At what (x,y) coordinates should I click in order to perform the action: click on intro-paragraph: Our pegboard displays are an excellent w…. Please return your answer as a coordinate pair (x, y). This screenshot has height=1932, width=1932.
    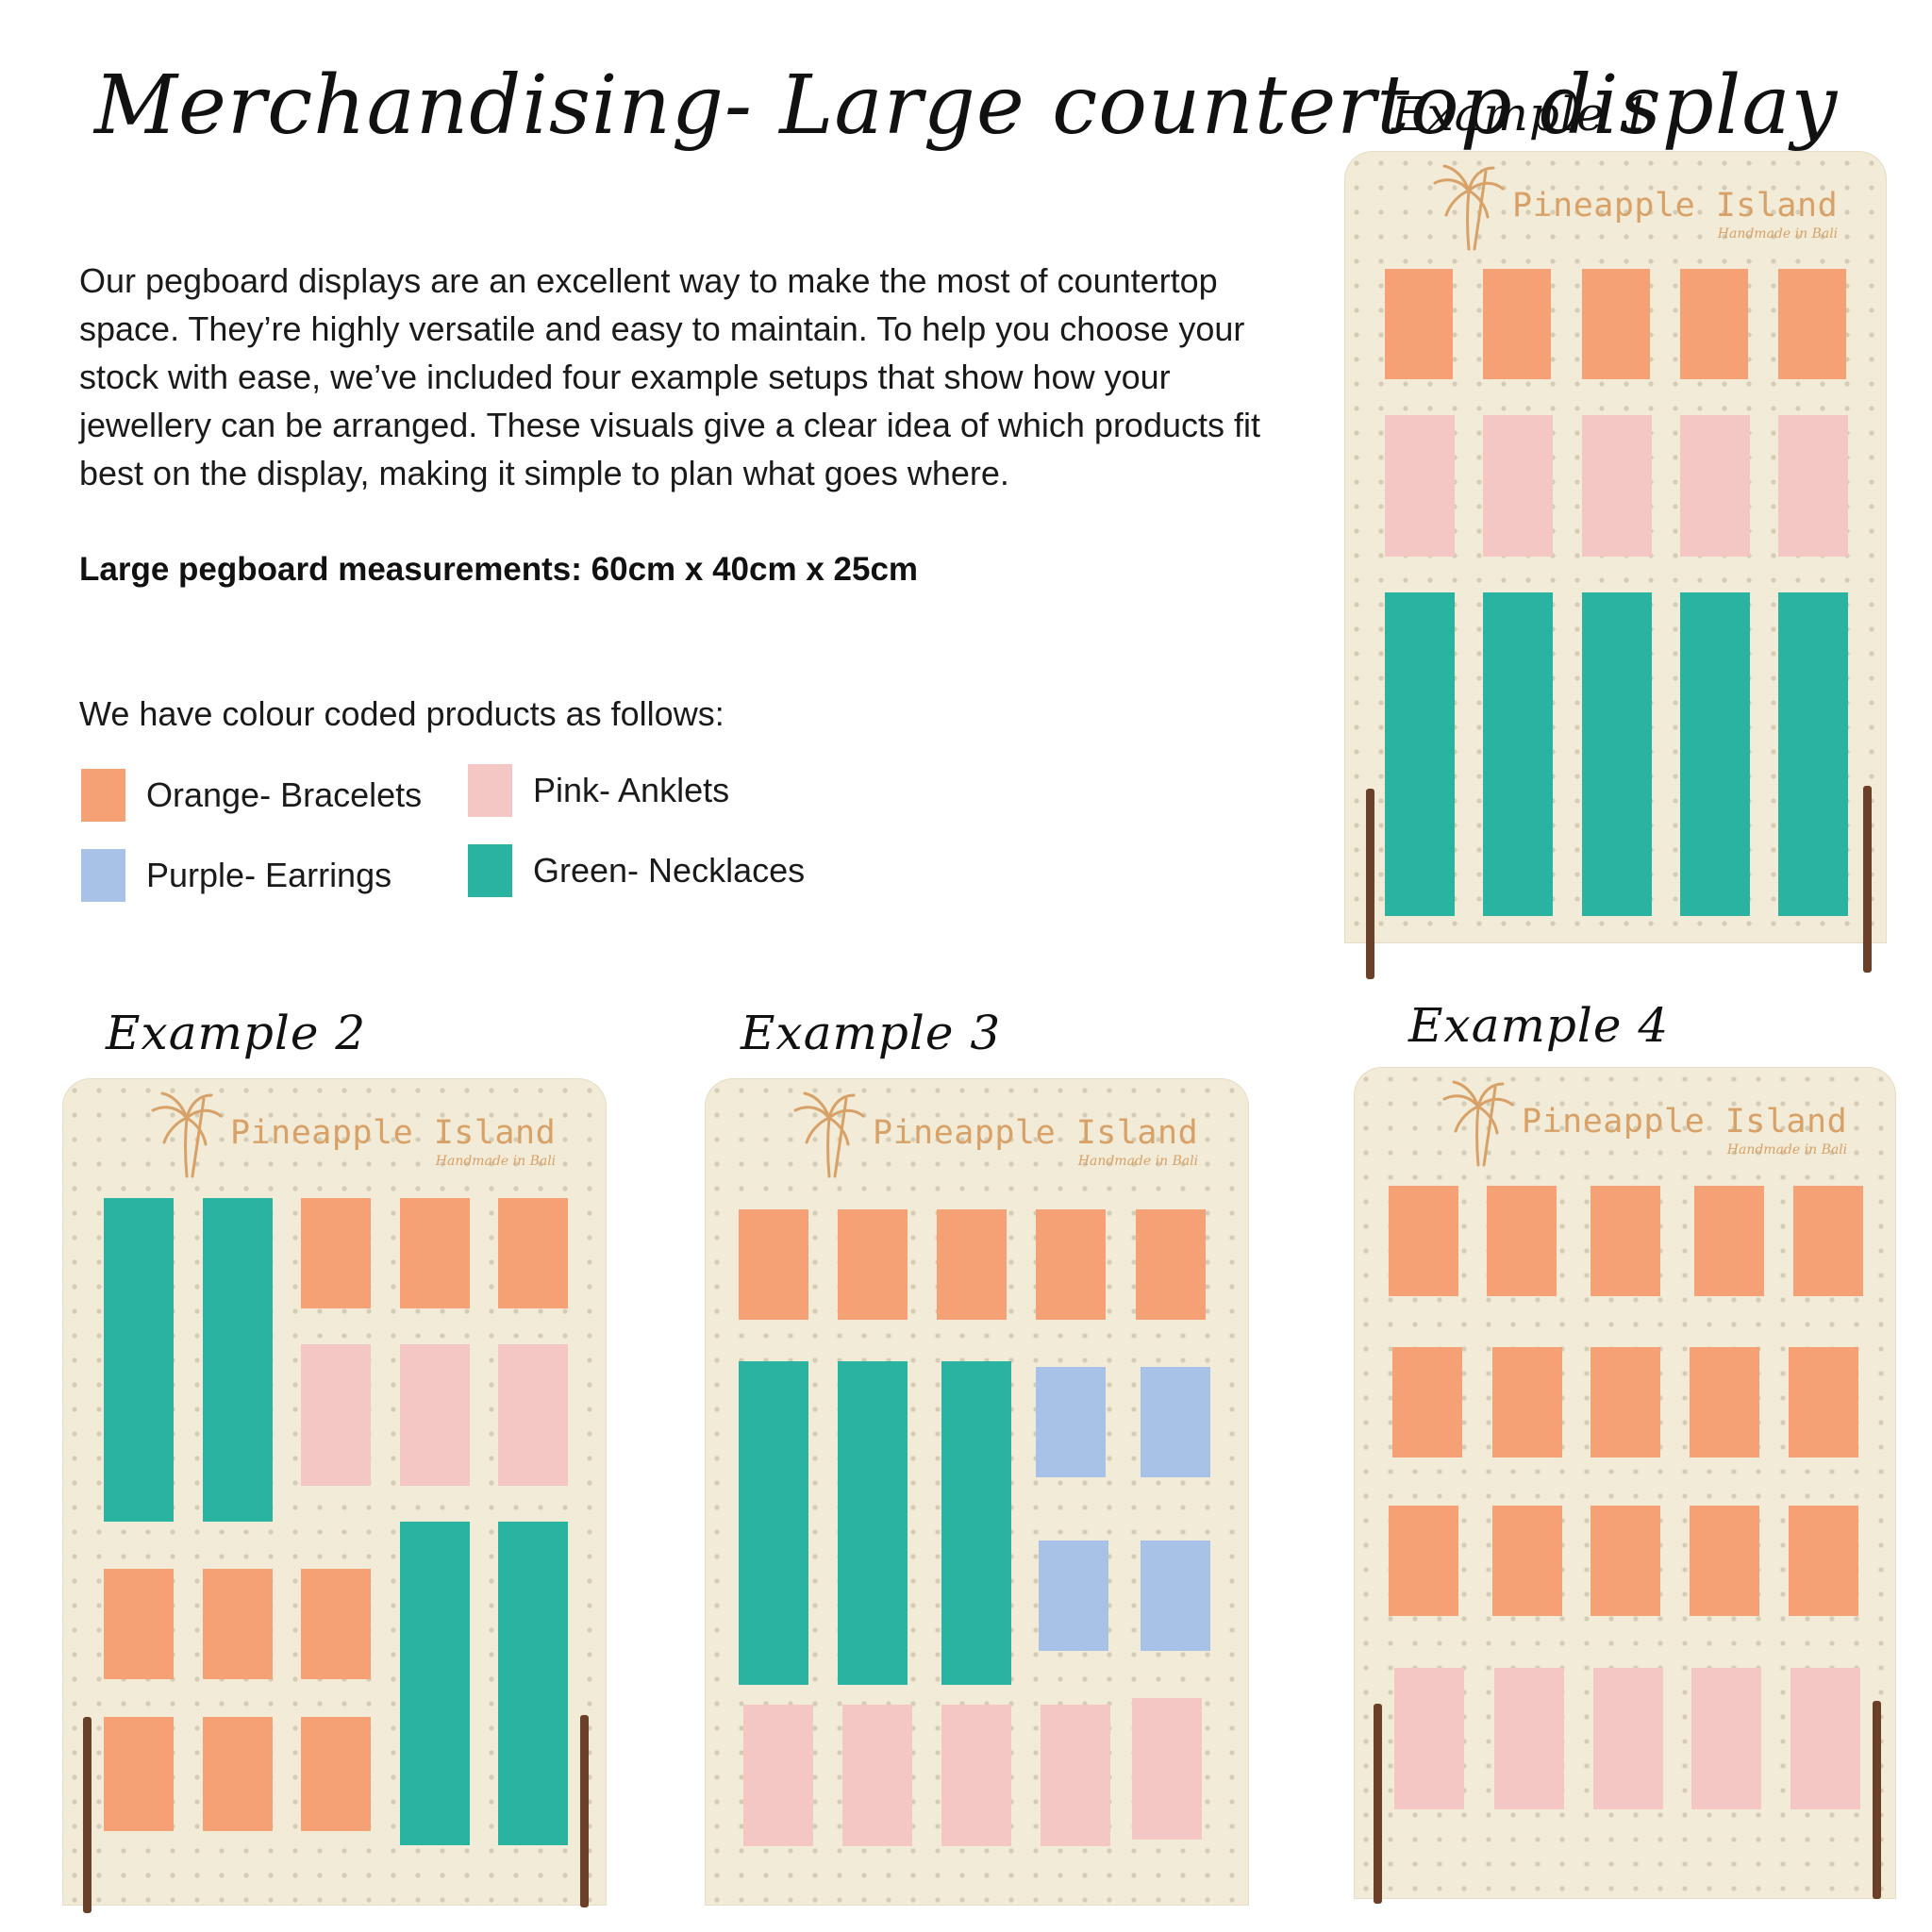
    Looking at the image, I should click on (670, 377).